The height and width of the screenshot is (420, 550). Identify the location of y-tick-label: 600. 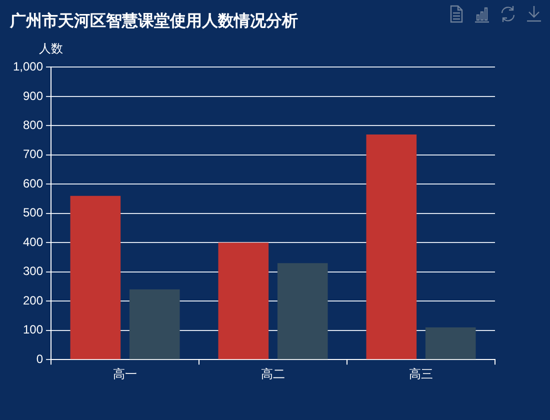
(33, 183).